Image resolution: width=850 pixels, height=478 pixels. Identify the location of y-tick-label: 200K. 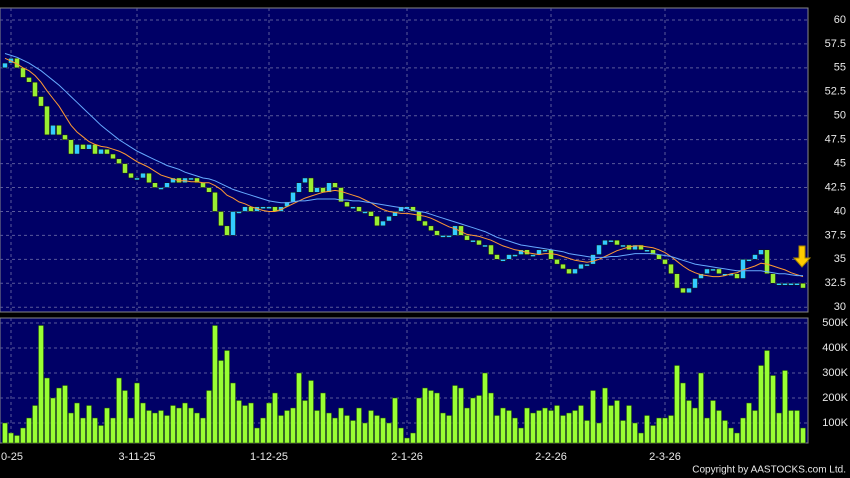
(835, 398).